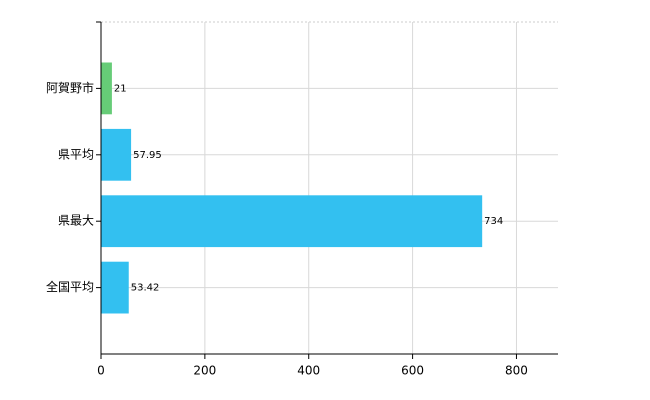 This screenshot has height=400, width=650. Describe the element at coordinates (120, 88) in the screenshot. I see `value-label: 21` at that location.